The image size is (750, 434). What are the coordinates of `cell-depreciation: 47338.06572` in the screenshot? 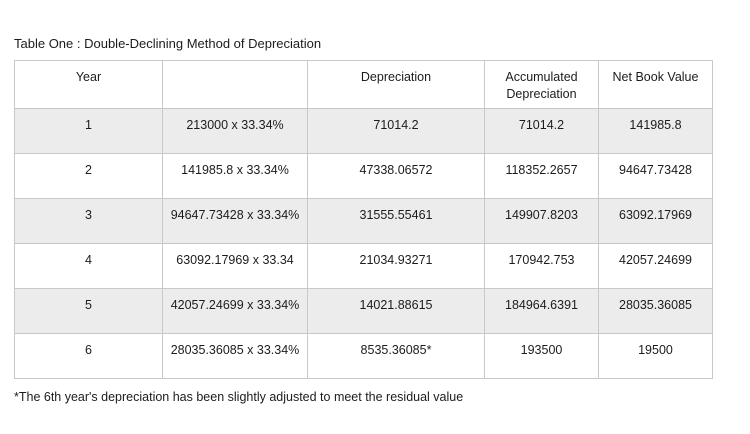 It's located at (396, 176).